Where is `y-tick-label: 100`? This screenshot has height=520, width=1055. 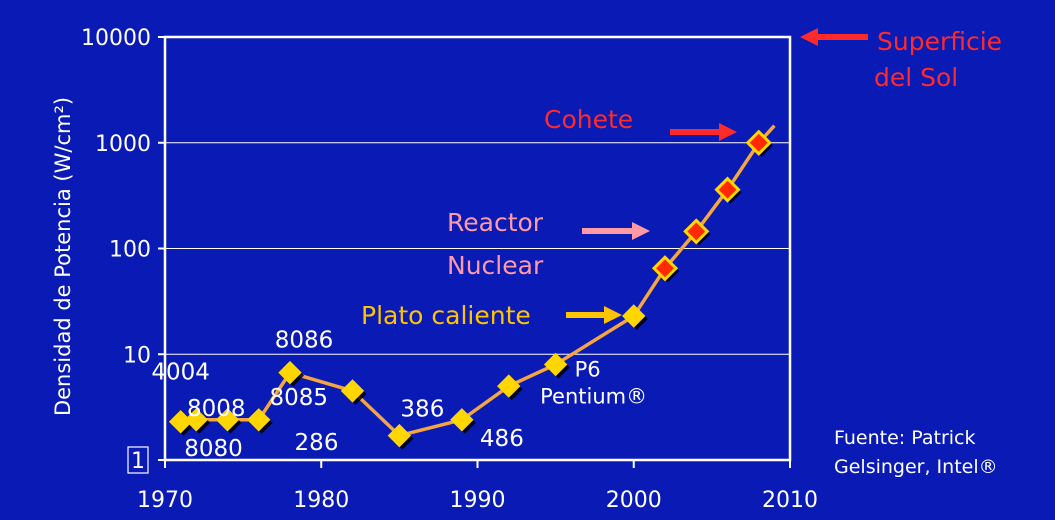 y-tick-label: 100 is located at coordinates (130, 250).